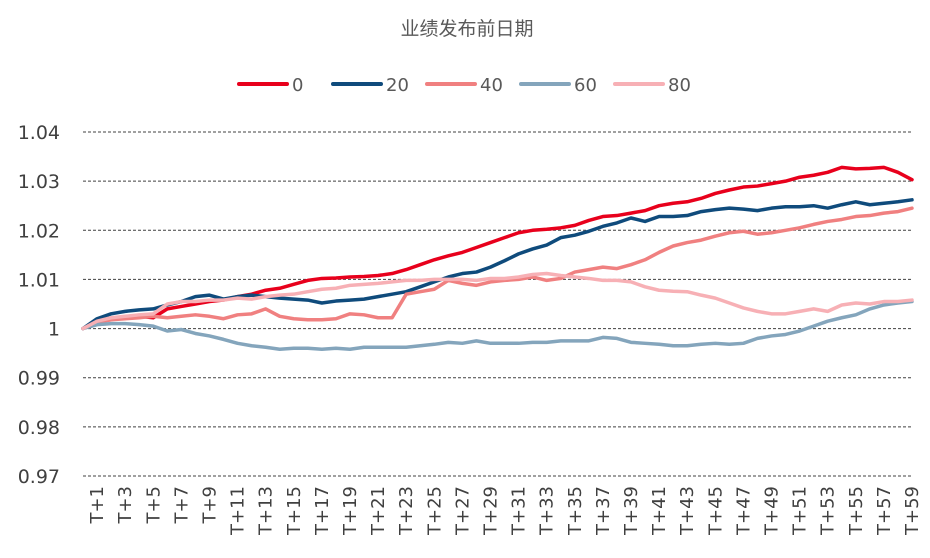  I want to click on x-tick-label: T+35, so click(575, 511).